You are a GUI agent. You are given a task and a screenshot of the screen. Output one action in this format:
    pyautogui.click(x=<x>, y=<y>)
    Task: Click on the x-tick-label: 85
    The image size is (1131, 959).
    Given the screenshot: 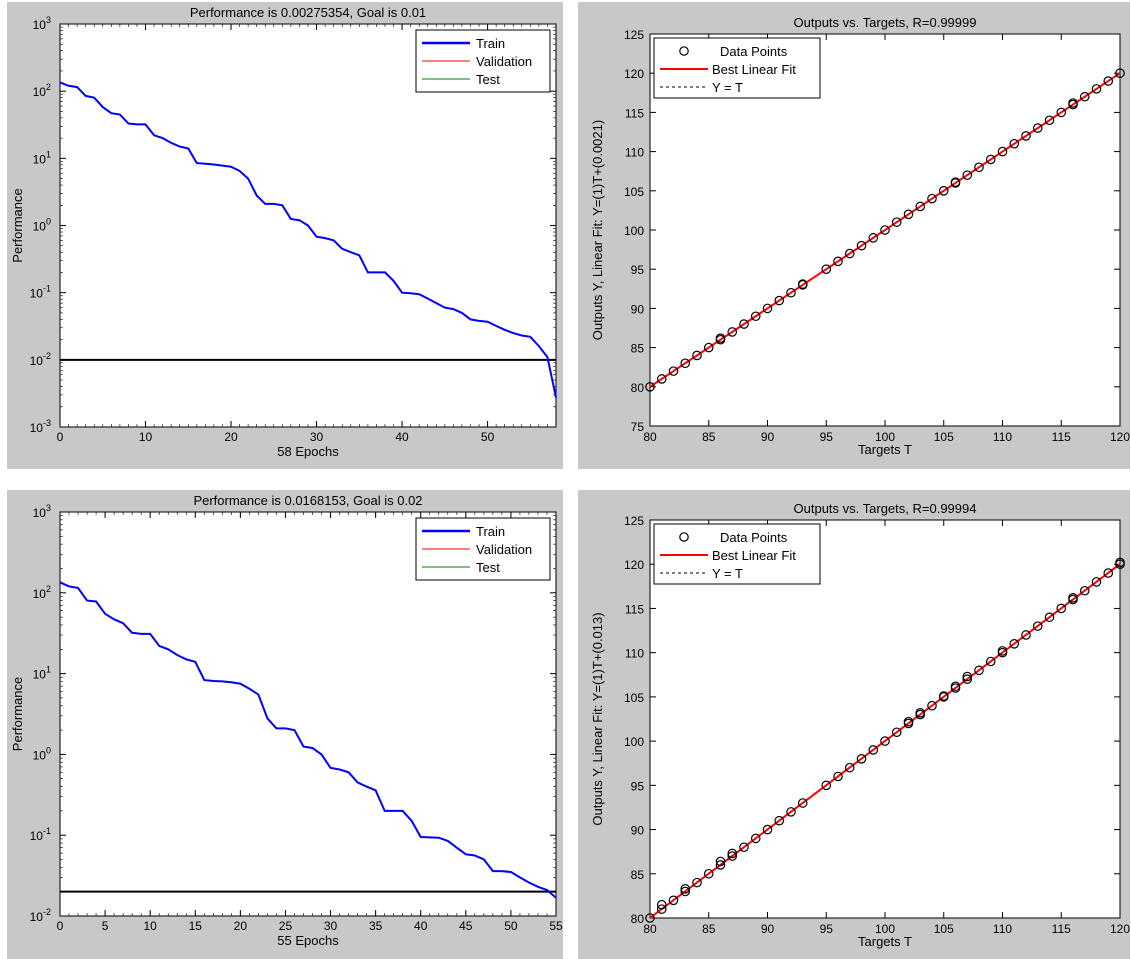 What is the action you would take?
    pyautogui.click(x=709, y=437)
    